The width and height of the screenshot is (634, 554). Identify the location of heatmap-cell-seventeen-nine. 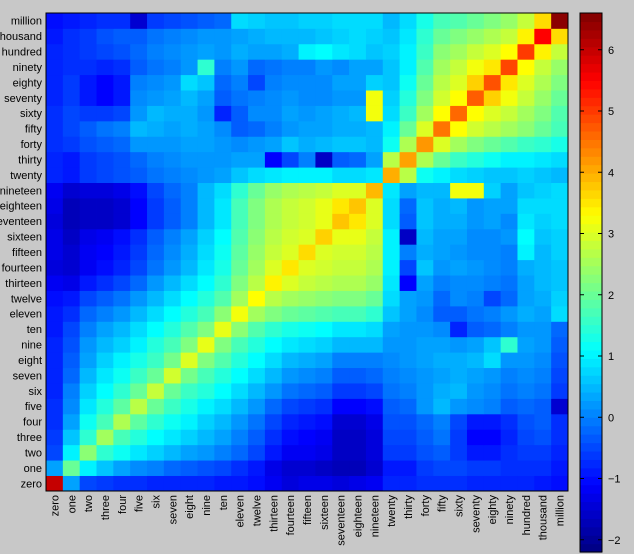
(206, 221).